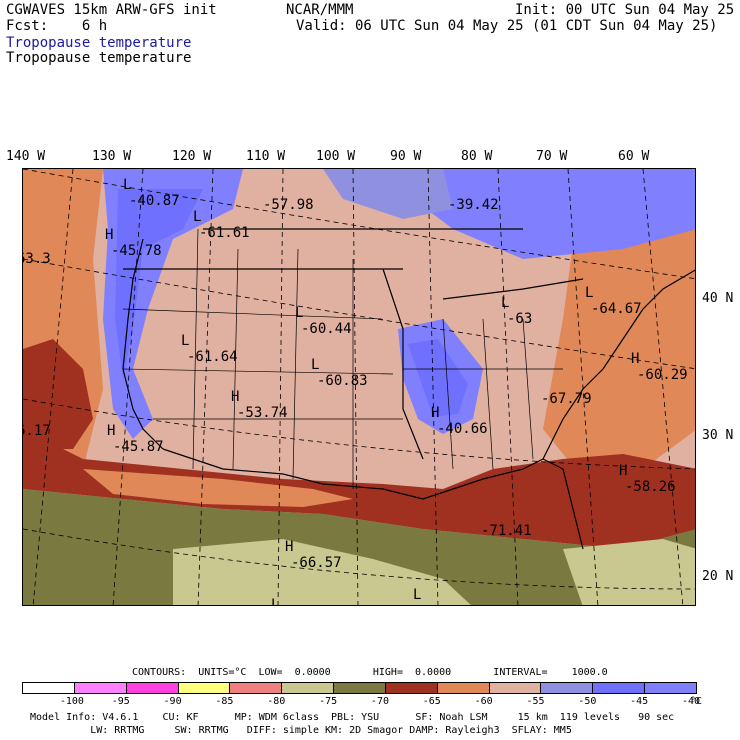 The height and width of the screenshot is (740, 740). I want to click on extreme-value-label: -40.87, so click(154, 201).